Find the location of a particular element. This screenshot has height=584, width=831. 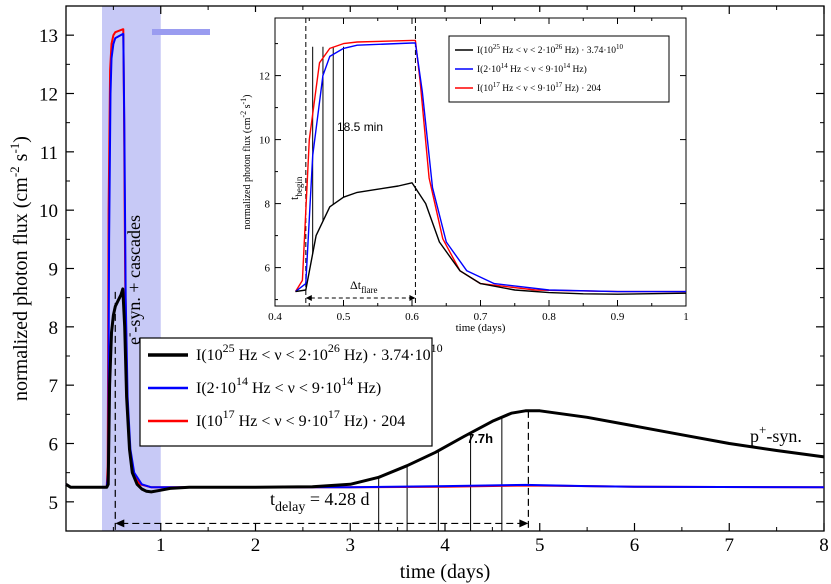

inset-x-axis-label: time (days) is located at coordinates (481, 328).